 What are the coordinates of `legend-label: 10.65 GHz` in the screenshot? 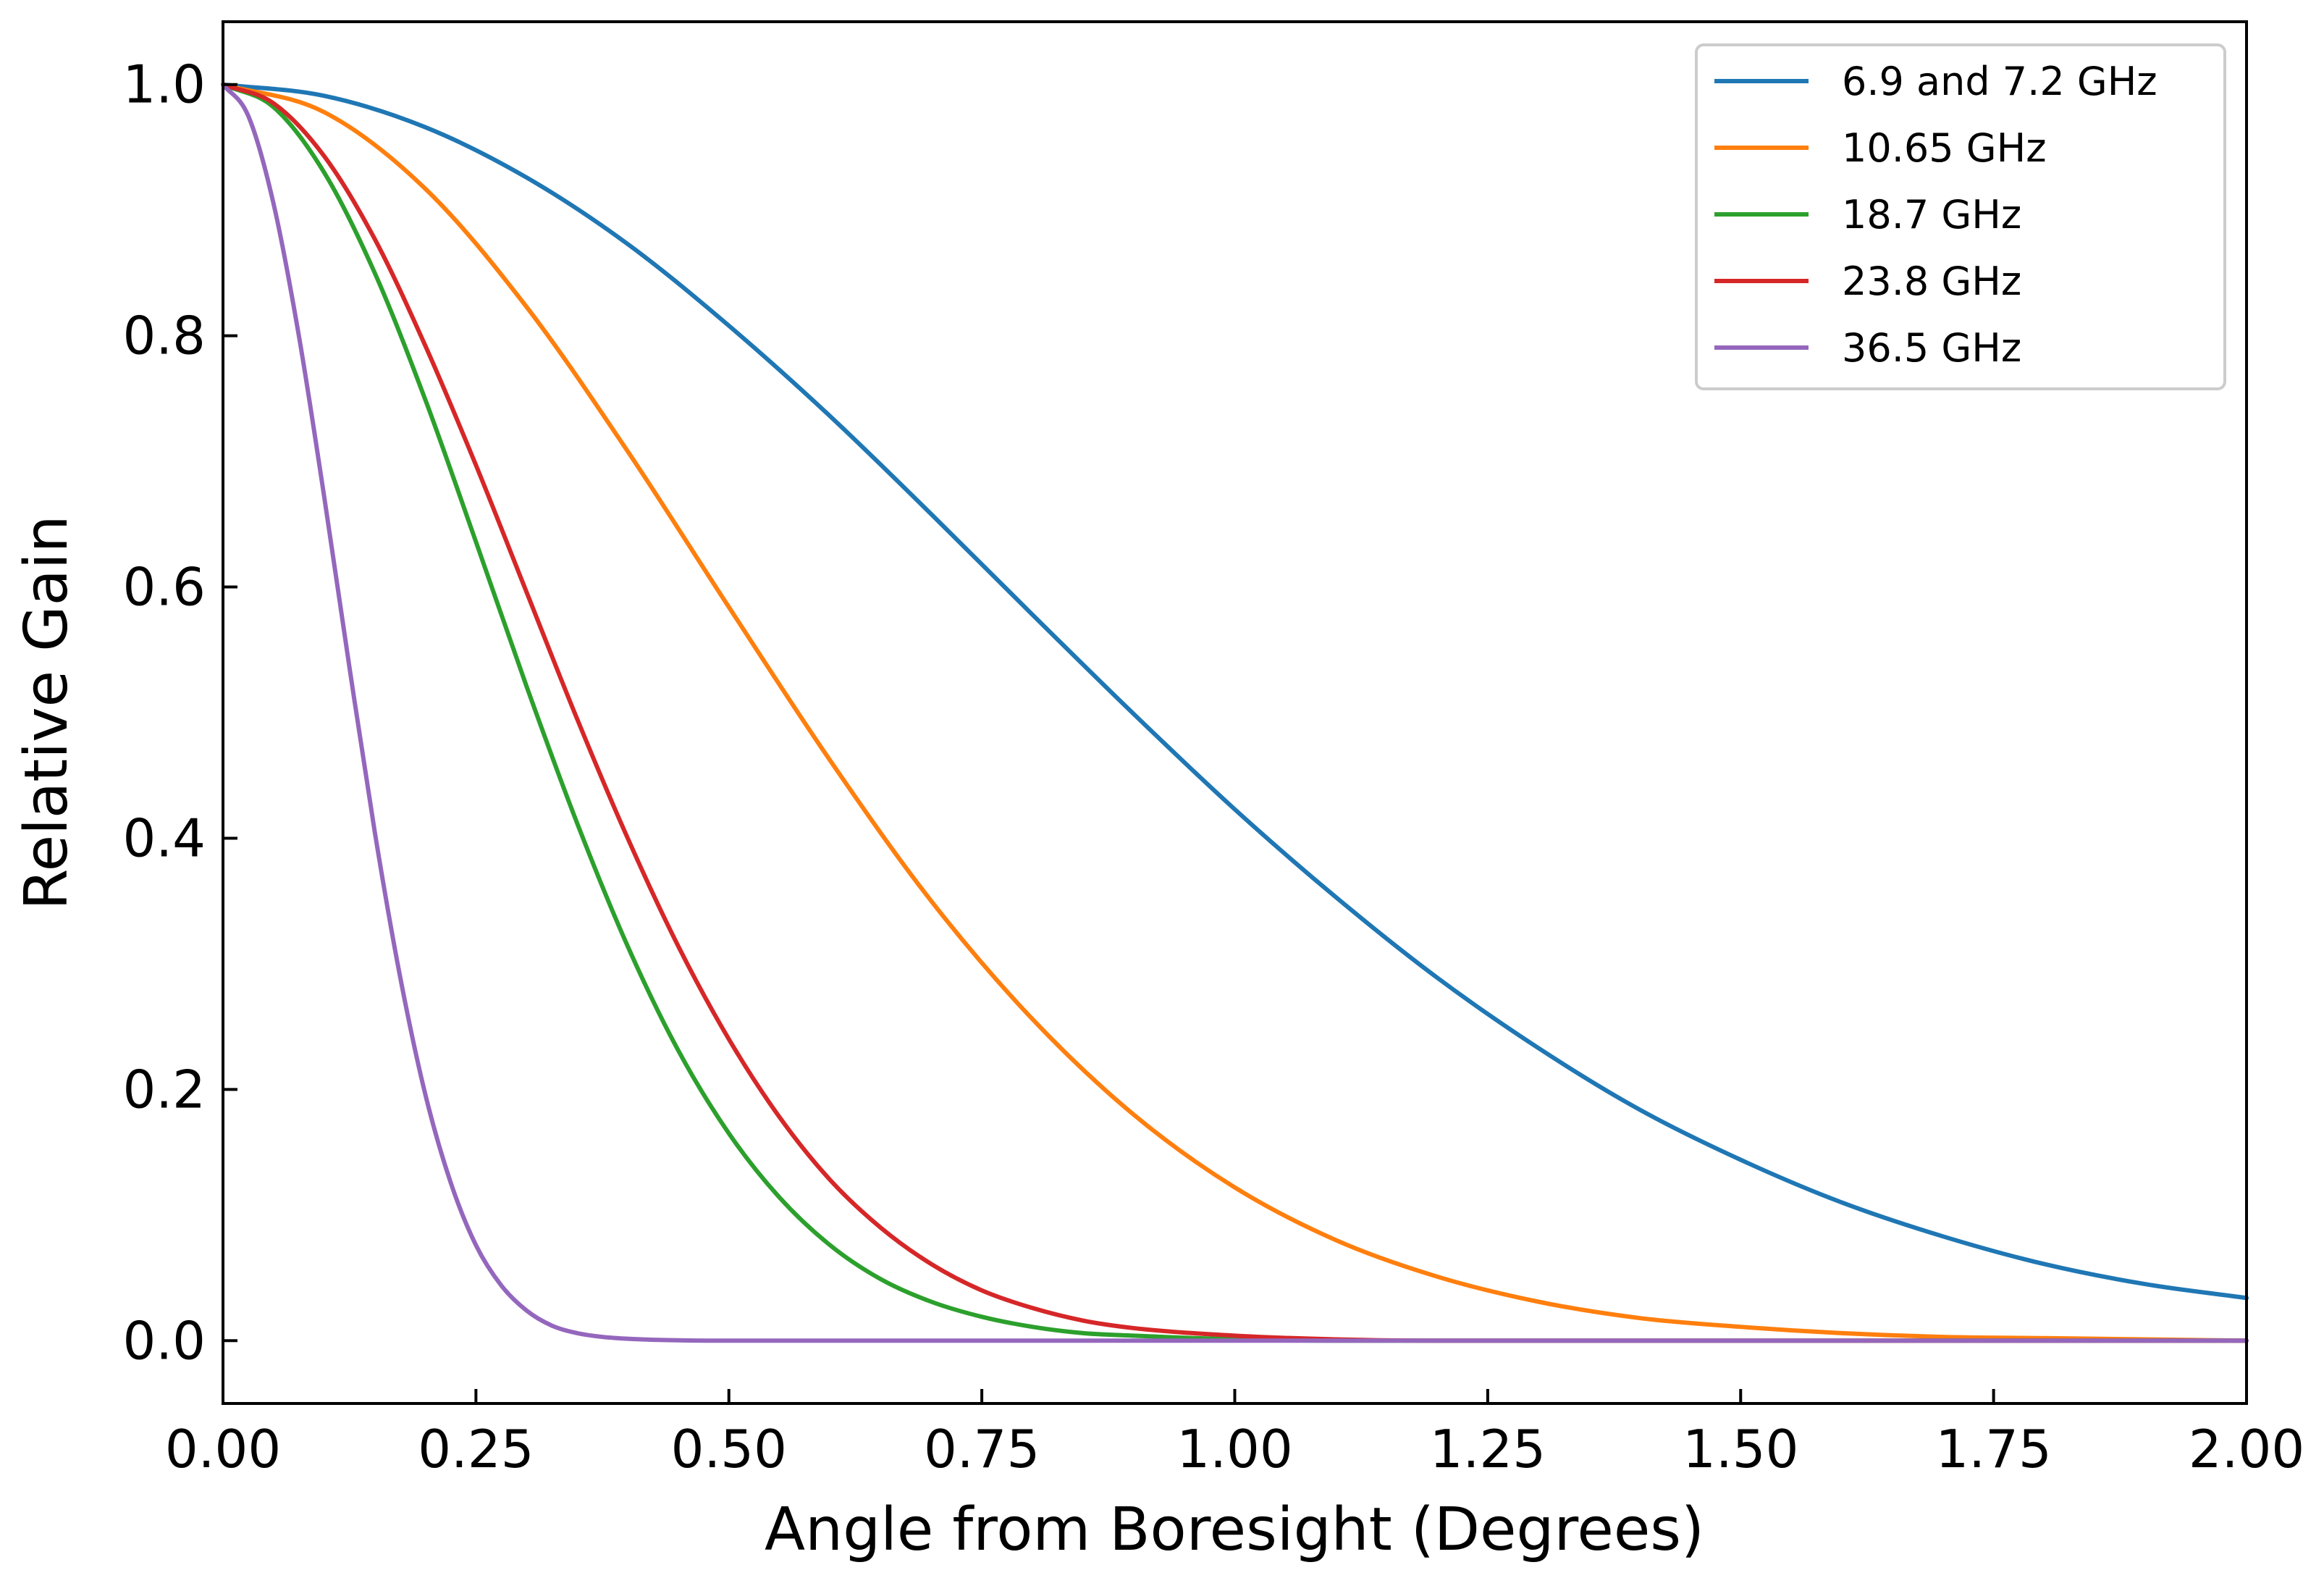 It's located at (1944, 148).